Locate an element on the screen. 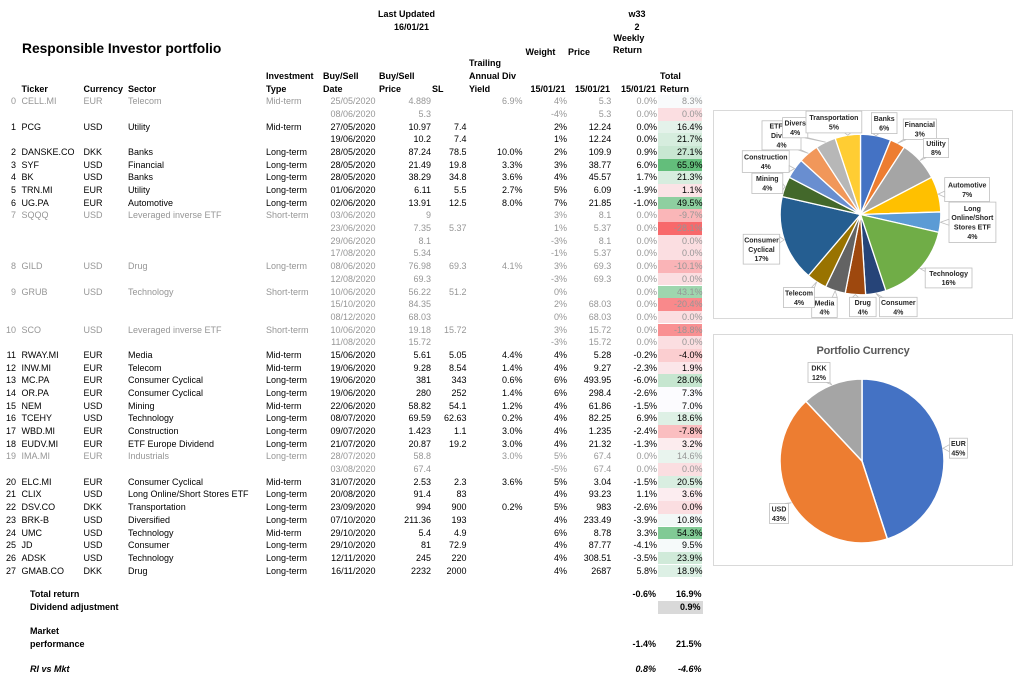 The width and height of the screenshot is (1024, 683). svg-text: Financial is located at coordinates (920, 125).